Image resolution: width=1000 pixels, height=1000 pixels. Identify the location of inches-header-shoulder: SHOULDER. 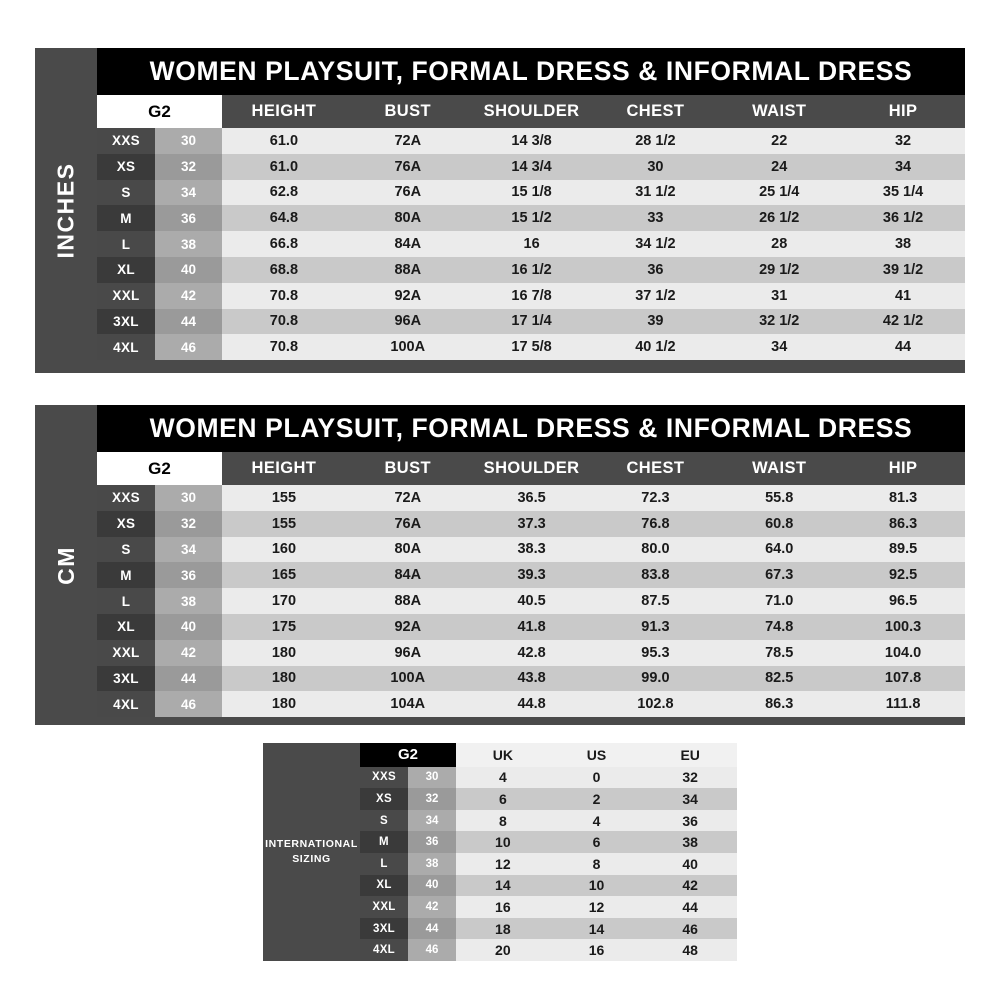
(531, 111).